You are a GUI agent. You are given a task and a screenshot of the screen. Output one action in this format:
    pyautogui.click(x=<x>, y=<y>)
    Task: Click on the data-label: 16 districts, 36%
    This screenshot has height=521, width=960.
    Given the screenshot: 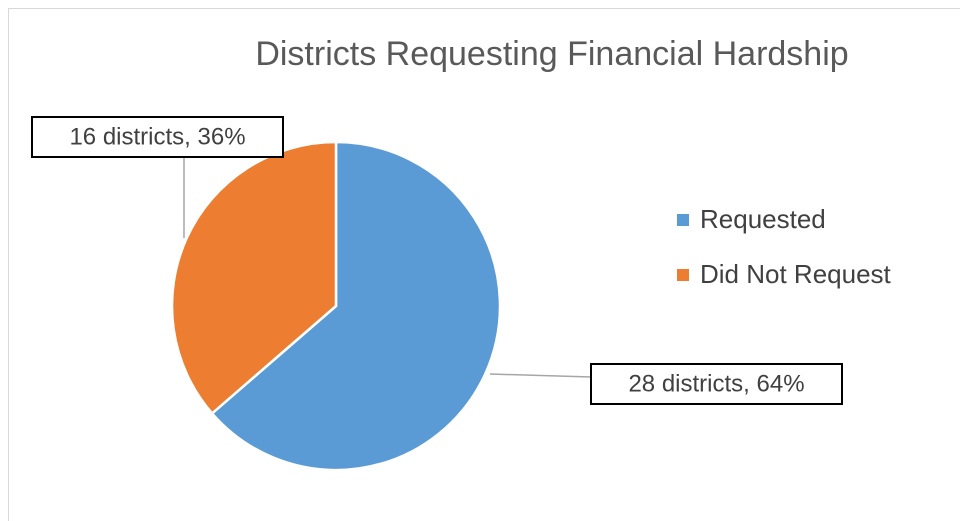 What is the action you would take?
    pyautogui.click(x=157, y=136)
    